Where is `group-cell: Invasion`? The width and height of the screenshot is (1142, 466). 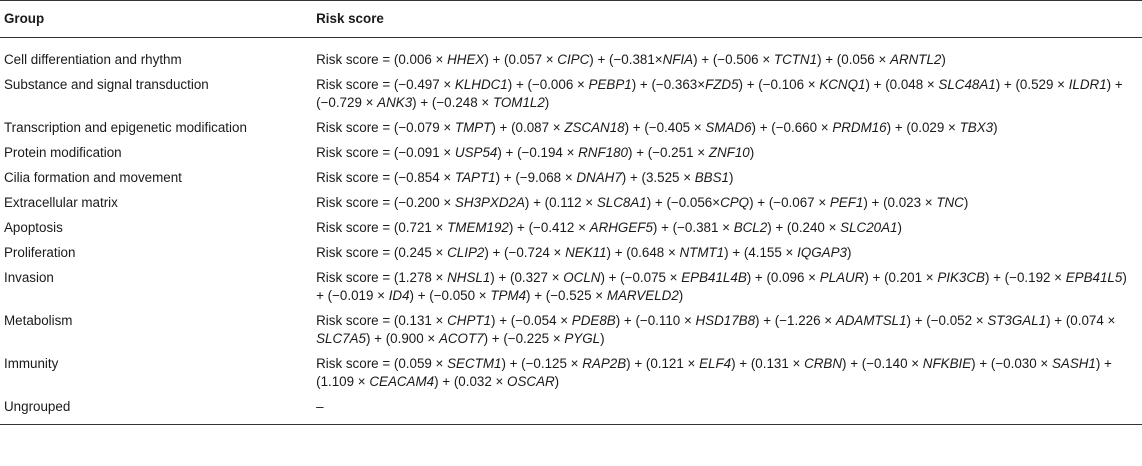 group-cell: Invasion is located at coordinates (29, 277).